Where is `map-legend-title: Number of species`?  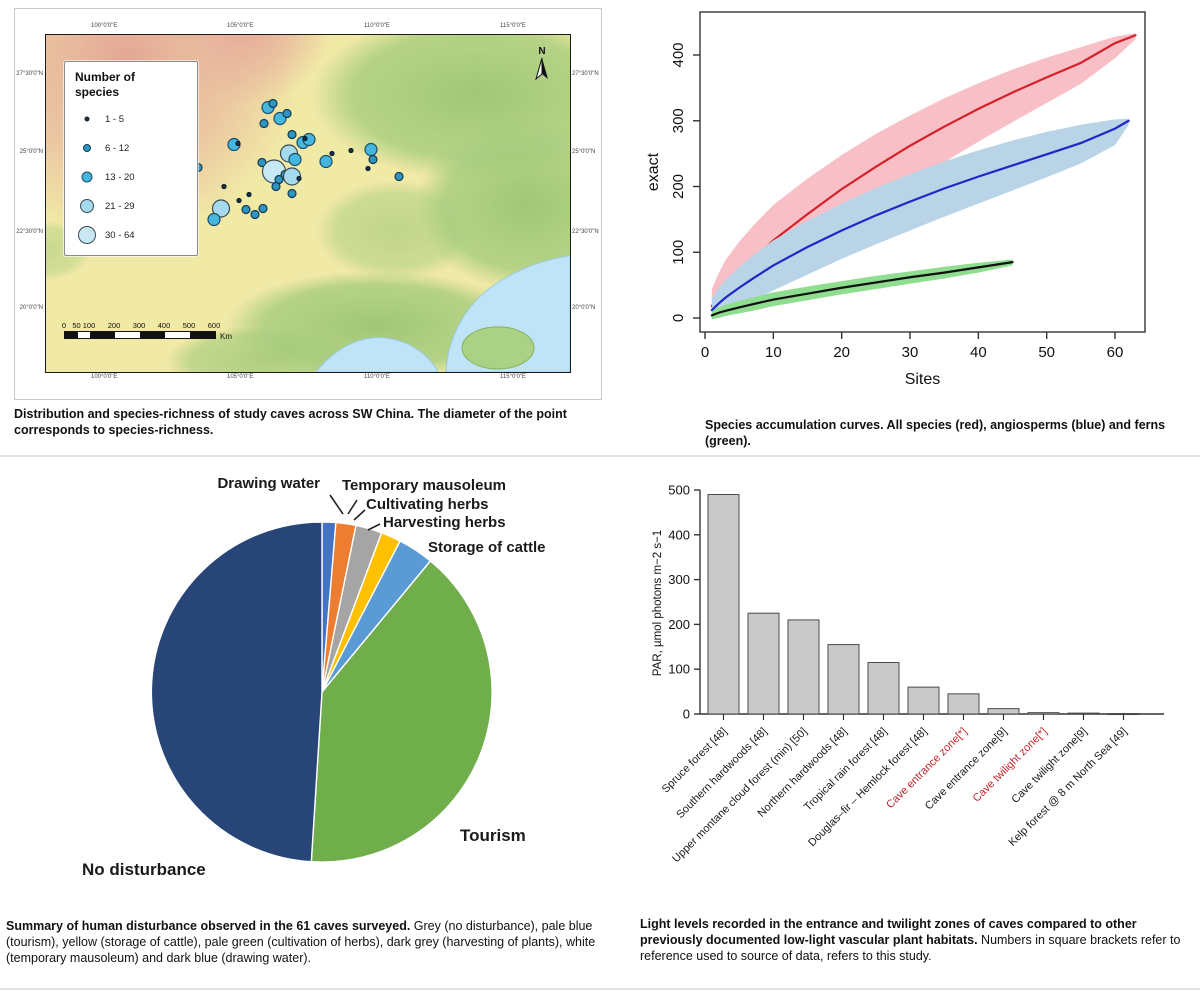
map-legend-title: Number of species is located at coordinates (105, 84).